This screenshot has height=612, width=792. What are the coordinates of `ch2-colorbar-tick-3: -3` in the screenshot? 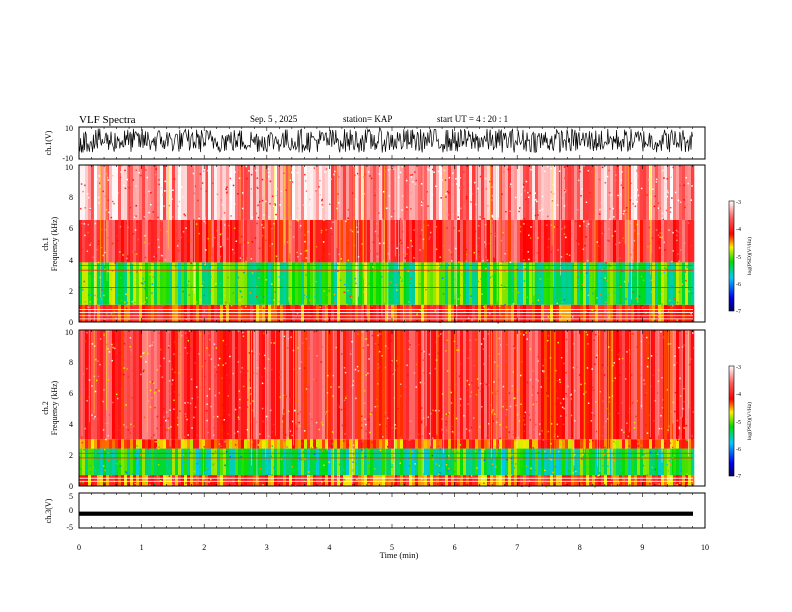 It's located at (738, 368).